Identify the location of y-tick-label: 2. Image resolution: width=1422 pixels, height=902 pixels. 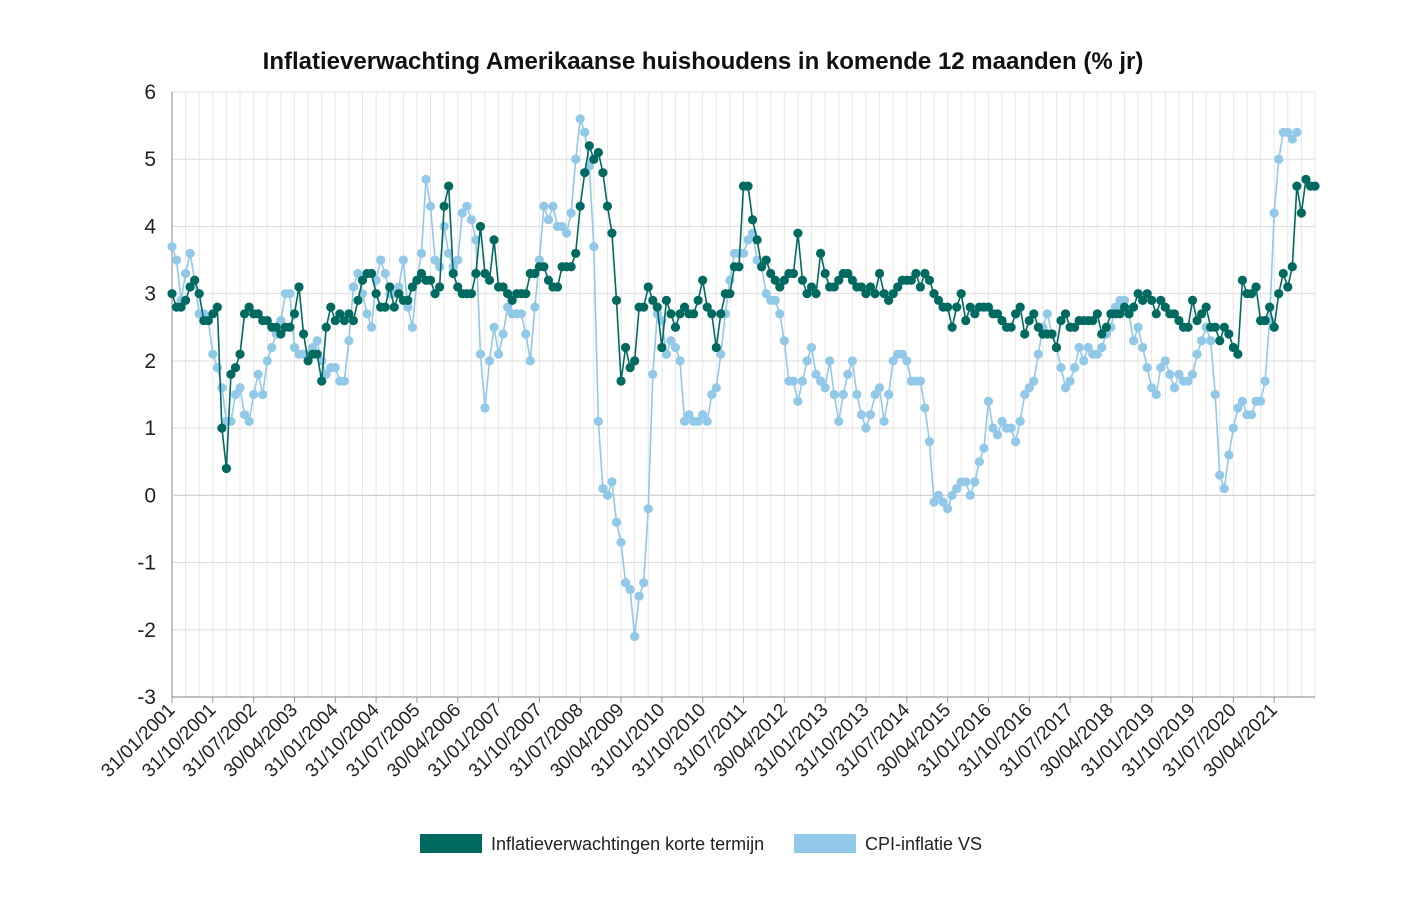
(150, 361).